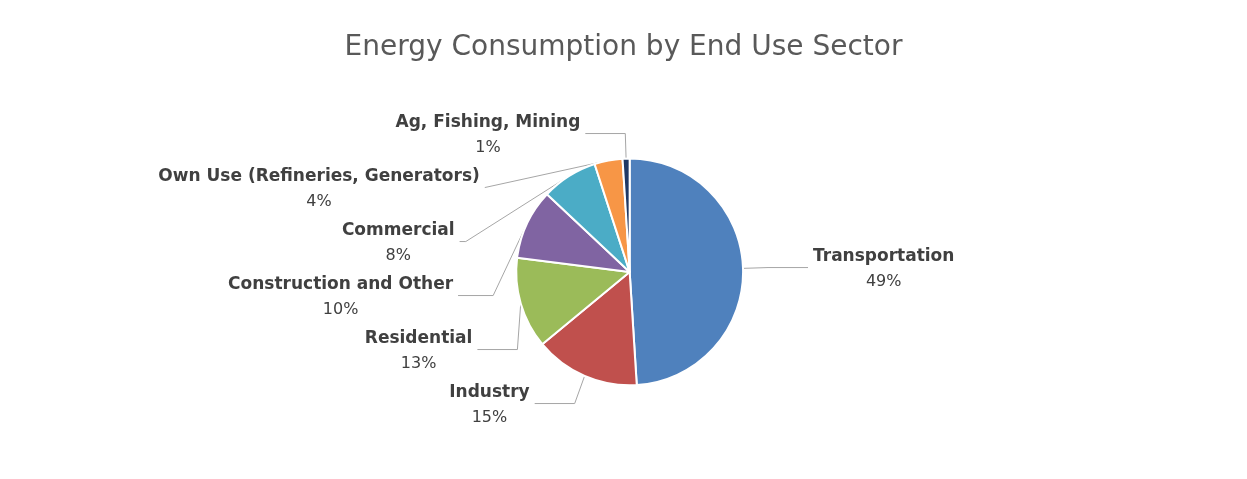  What do you see at coordinates (319, 174) in the screenshot?
I see `slice-label: Own Use (Refineries, Generators)` at bounding box center [319, 174].